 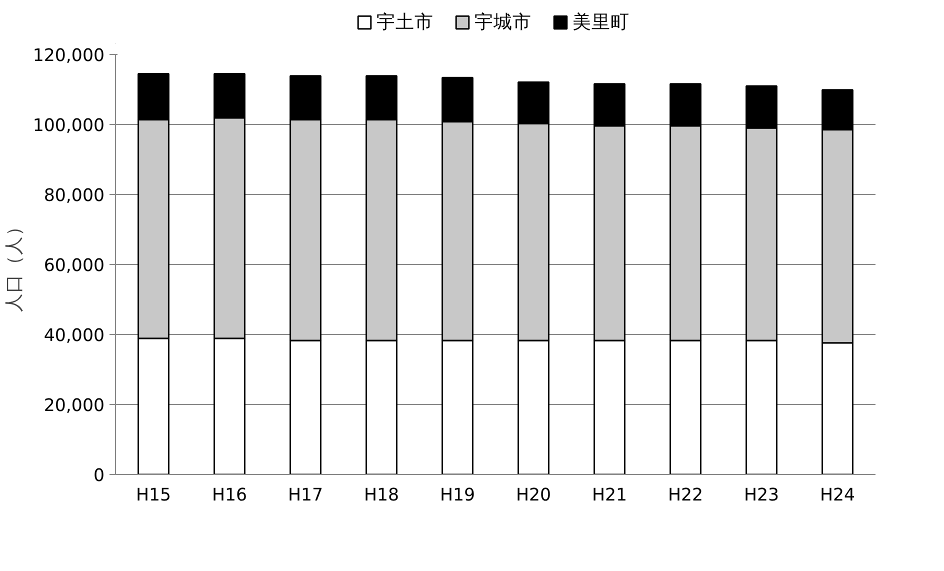 What do you see at coordinates (74, 336) in the screenshot?
I see `y-tick-label: 40,000` at bounding box center [74, 336].